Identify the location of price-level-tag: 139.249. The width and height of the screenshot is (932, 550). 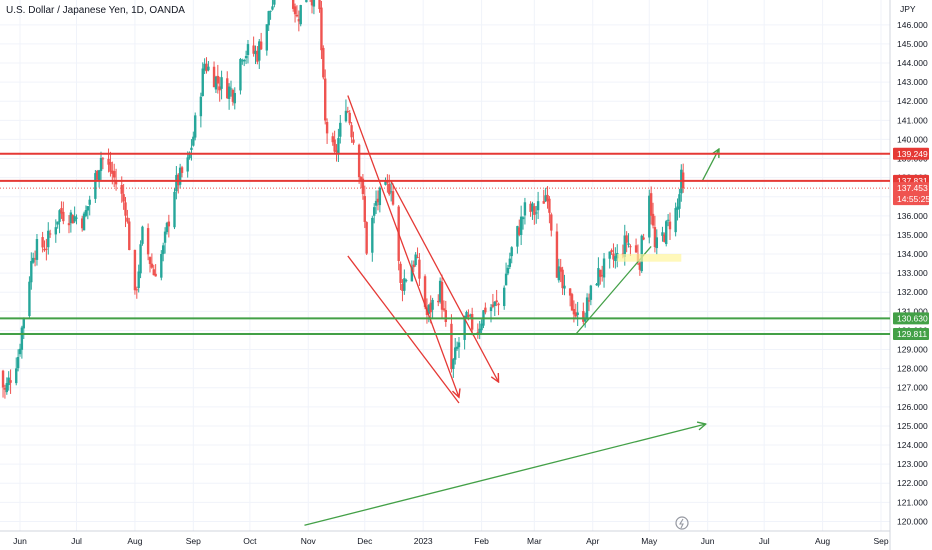
(911, 153).